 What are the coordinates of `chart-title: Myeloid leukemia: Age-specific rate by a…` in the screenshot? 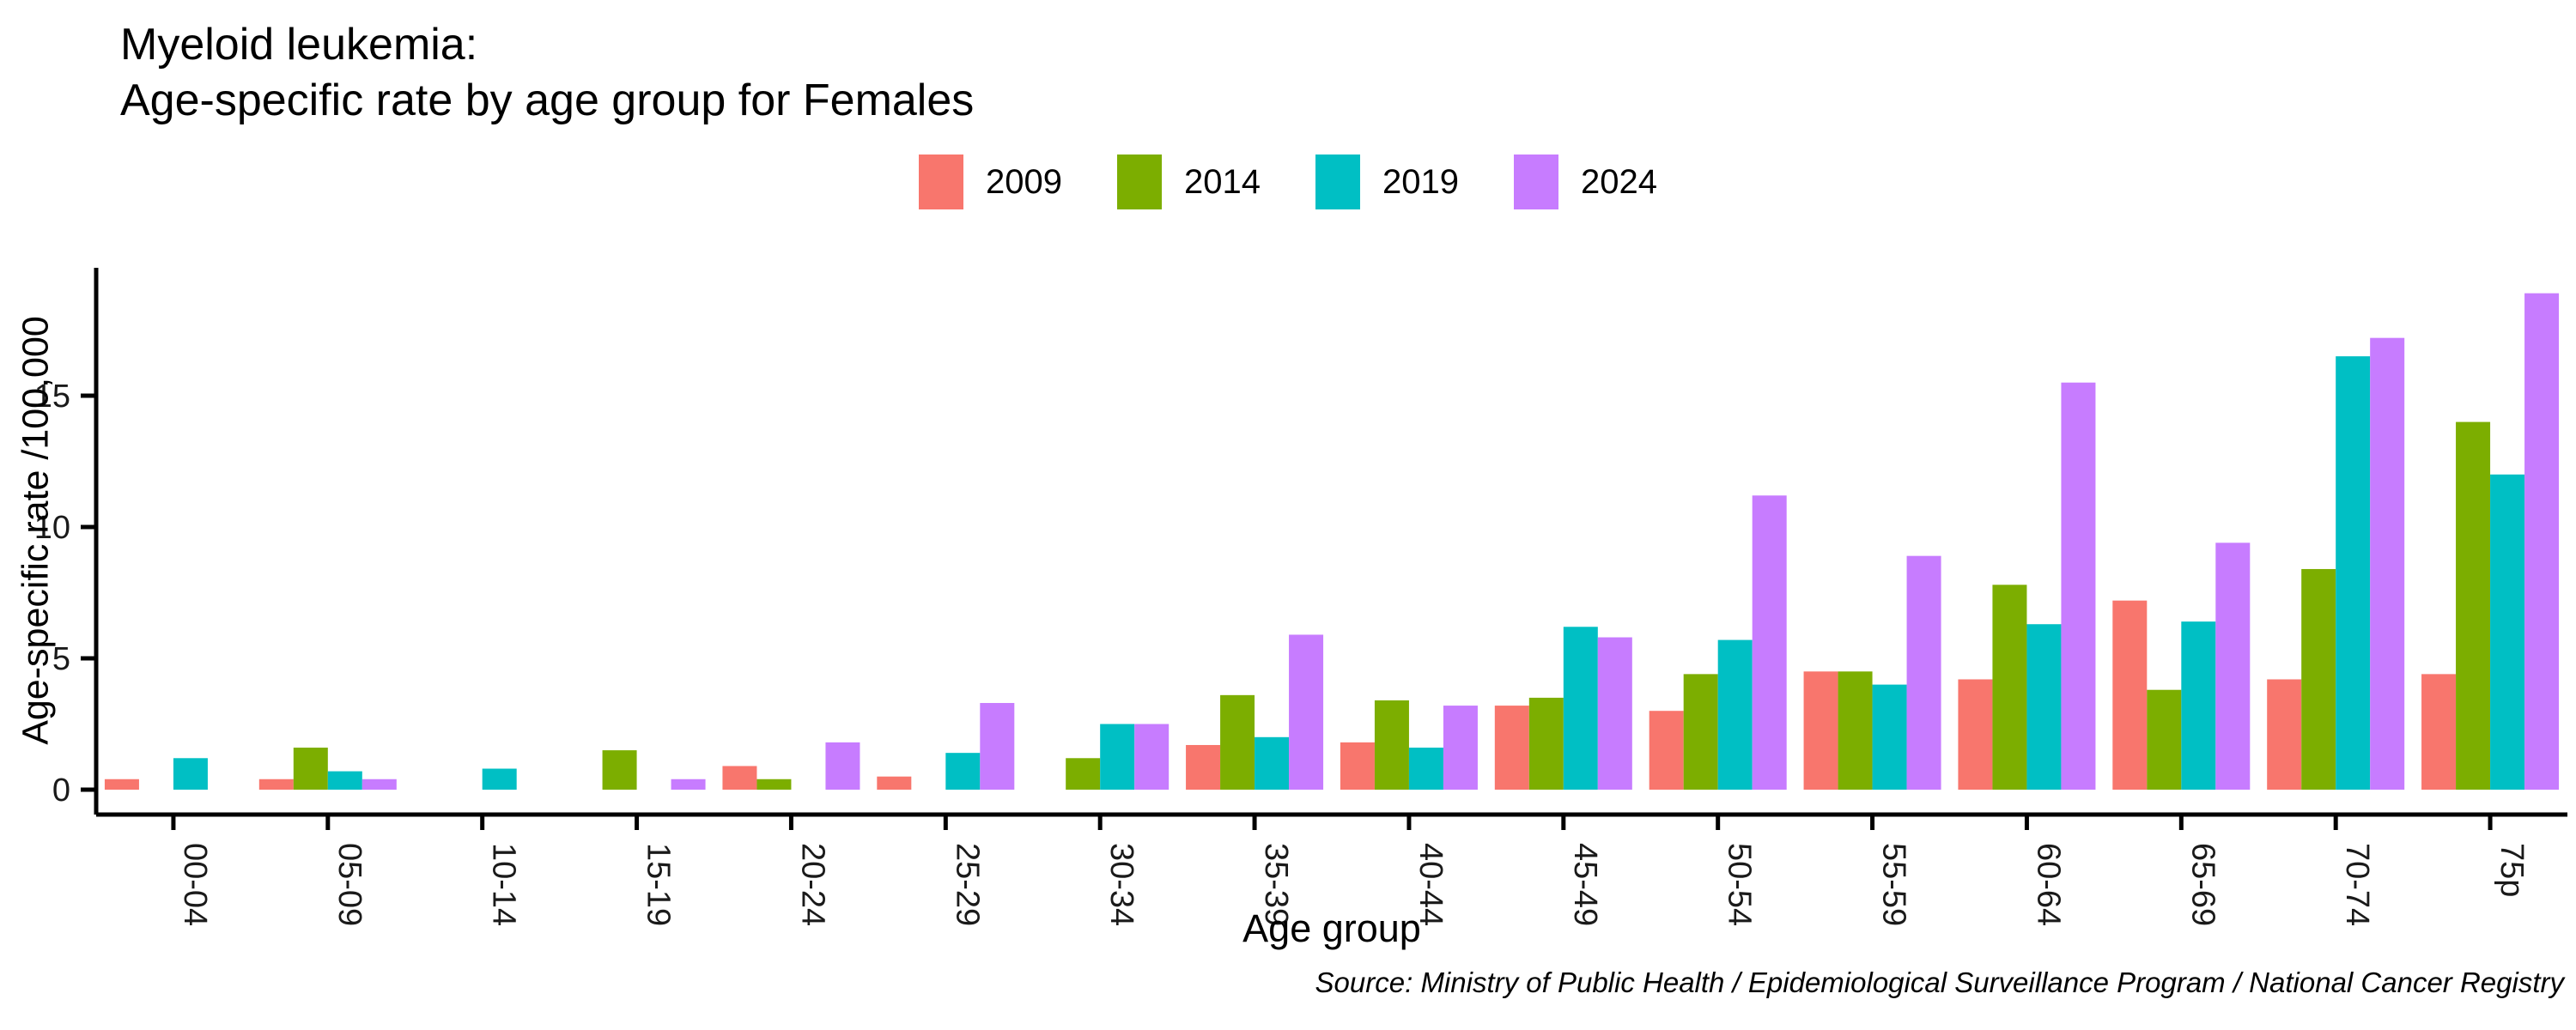 It's located at (547, 73).